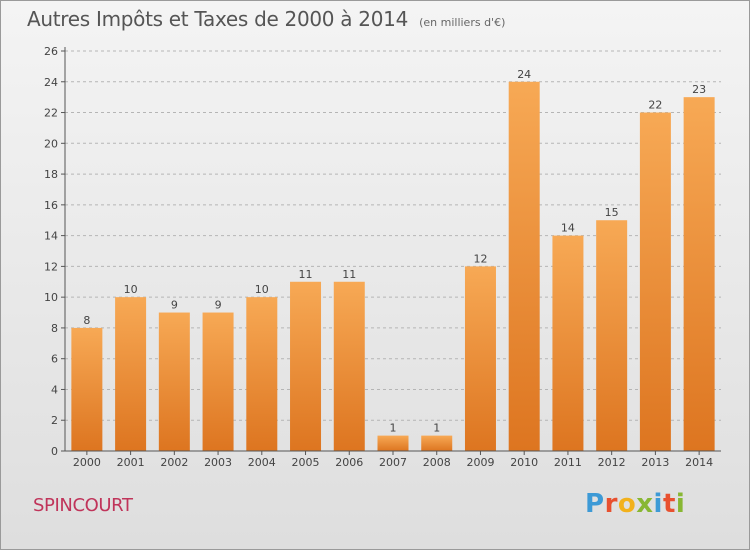 Image resolution: width=750 pixels, height=550 pixels. Describe the element at coordinates (462, 22) in the screenshot. I see `chart-subtitle: (en milliers d'€)` at that location.